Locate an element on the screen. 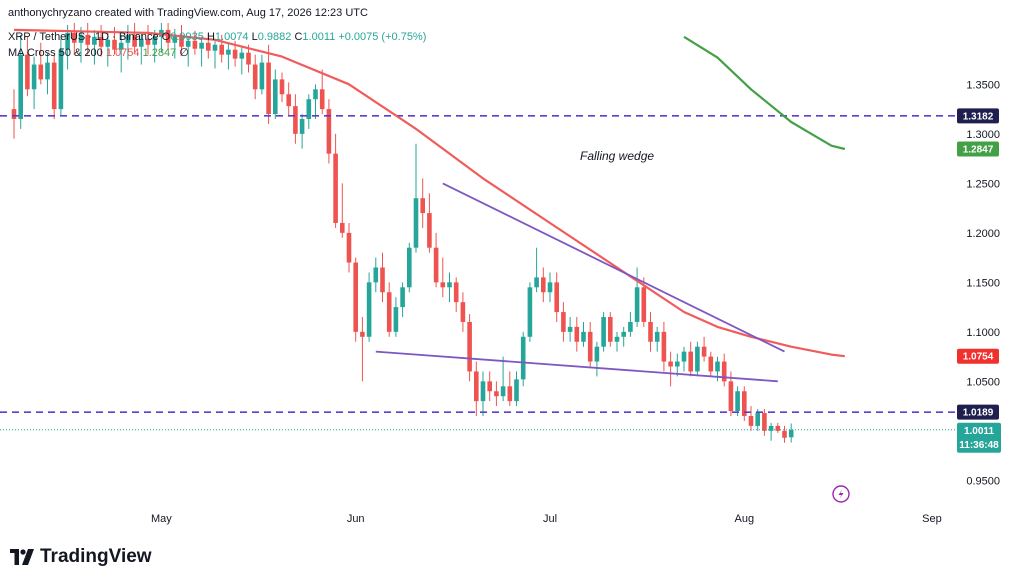 The height and width of the screenshot is (582, 1024). ohlc-low-label: L is located at coordinates (254, 37).